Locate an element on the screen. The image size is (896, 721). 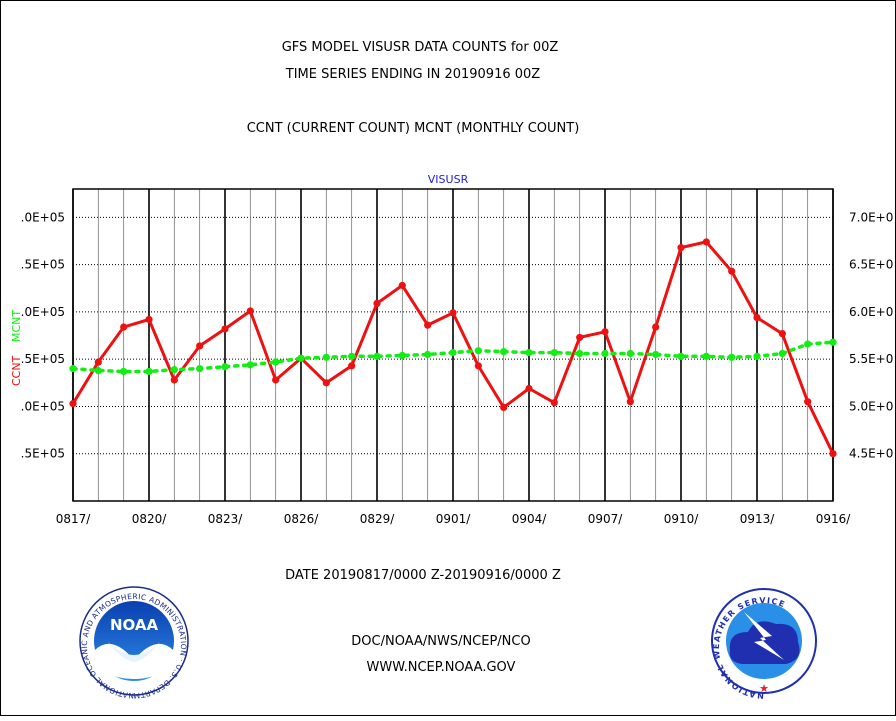
chart-title-line-2: TIME SERIES ENDING IN 20190916 00Z is located at coordinates (413, 74).